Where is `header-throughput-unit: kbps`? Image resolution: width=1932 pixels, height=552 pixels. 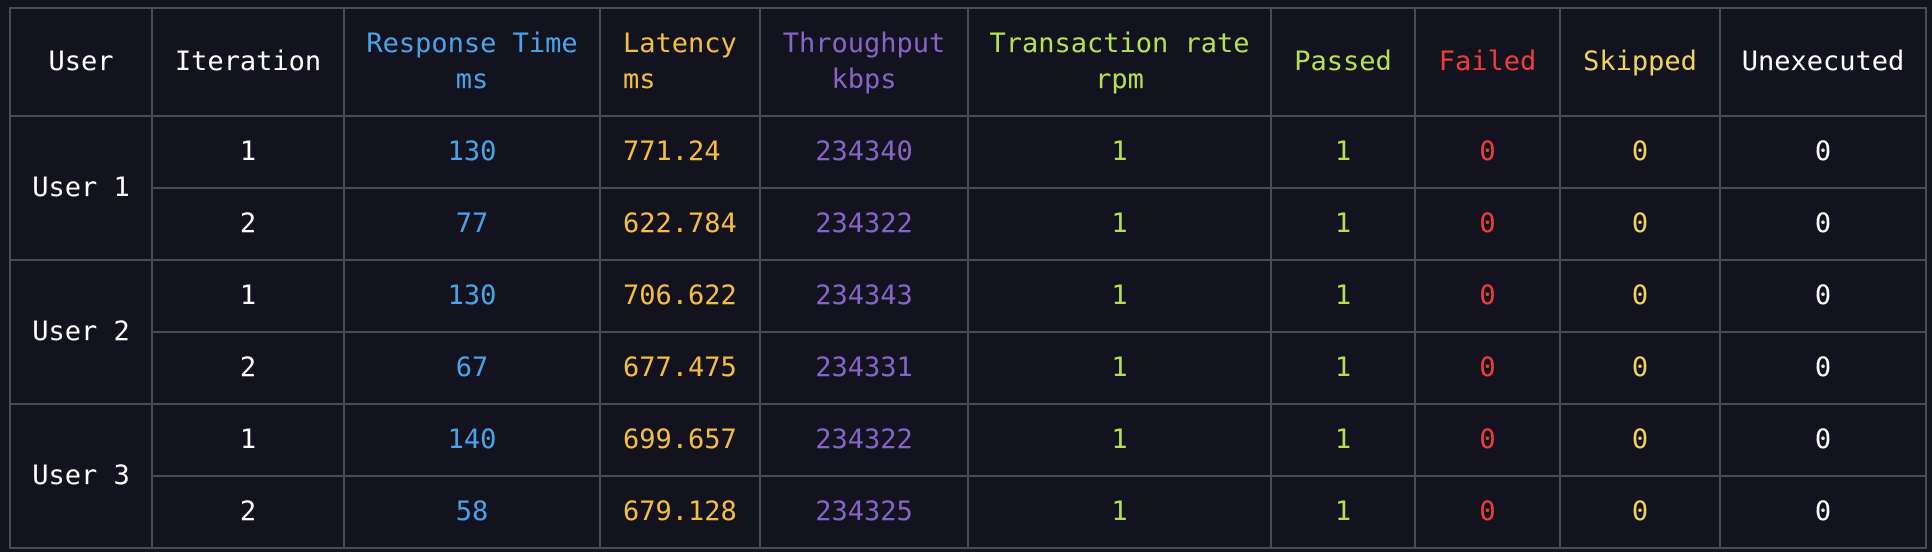
header-throughput-unit: kbps is located at coordinates (864, 79).